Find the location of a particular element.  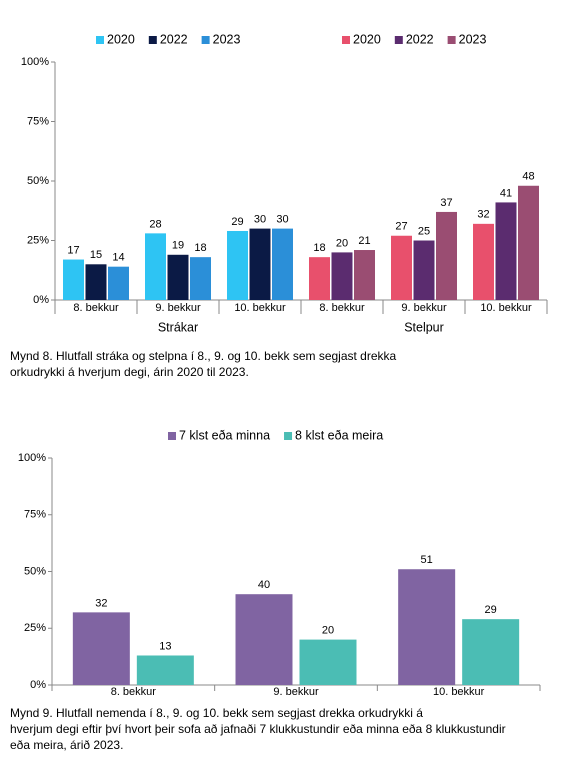

value-label: 51 is located at coordinates (427, 560).